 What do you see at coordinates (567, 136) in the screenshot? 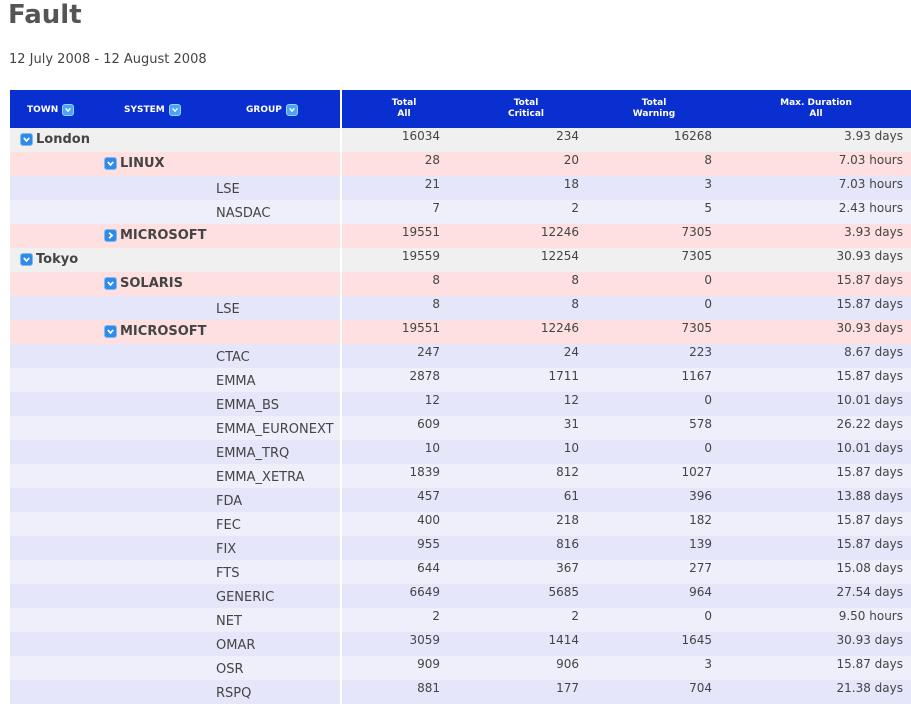
I see `total-critical-value: 234` at bounding box center [567, 136].